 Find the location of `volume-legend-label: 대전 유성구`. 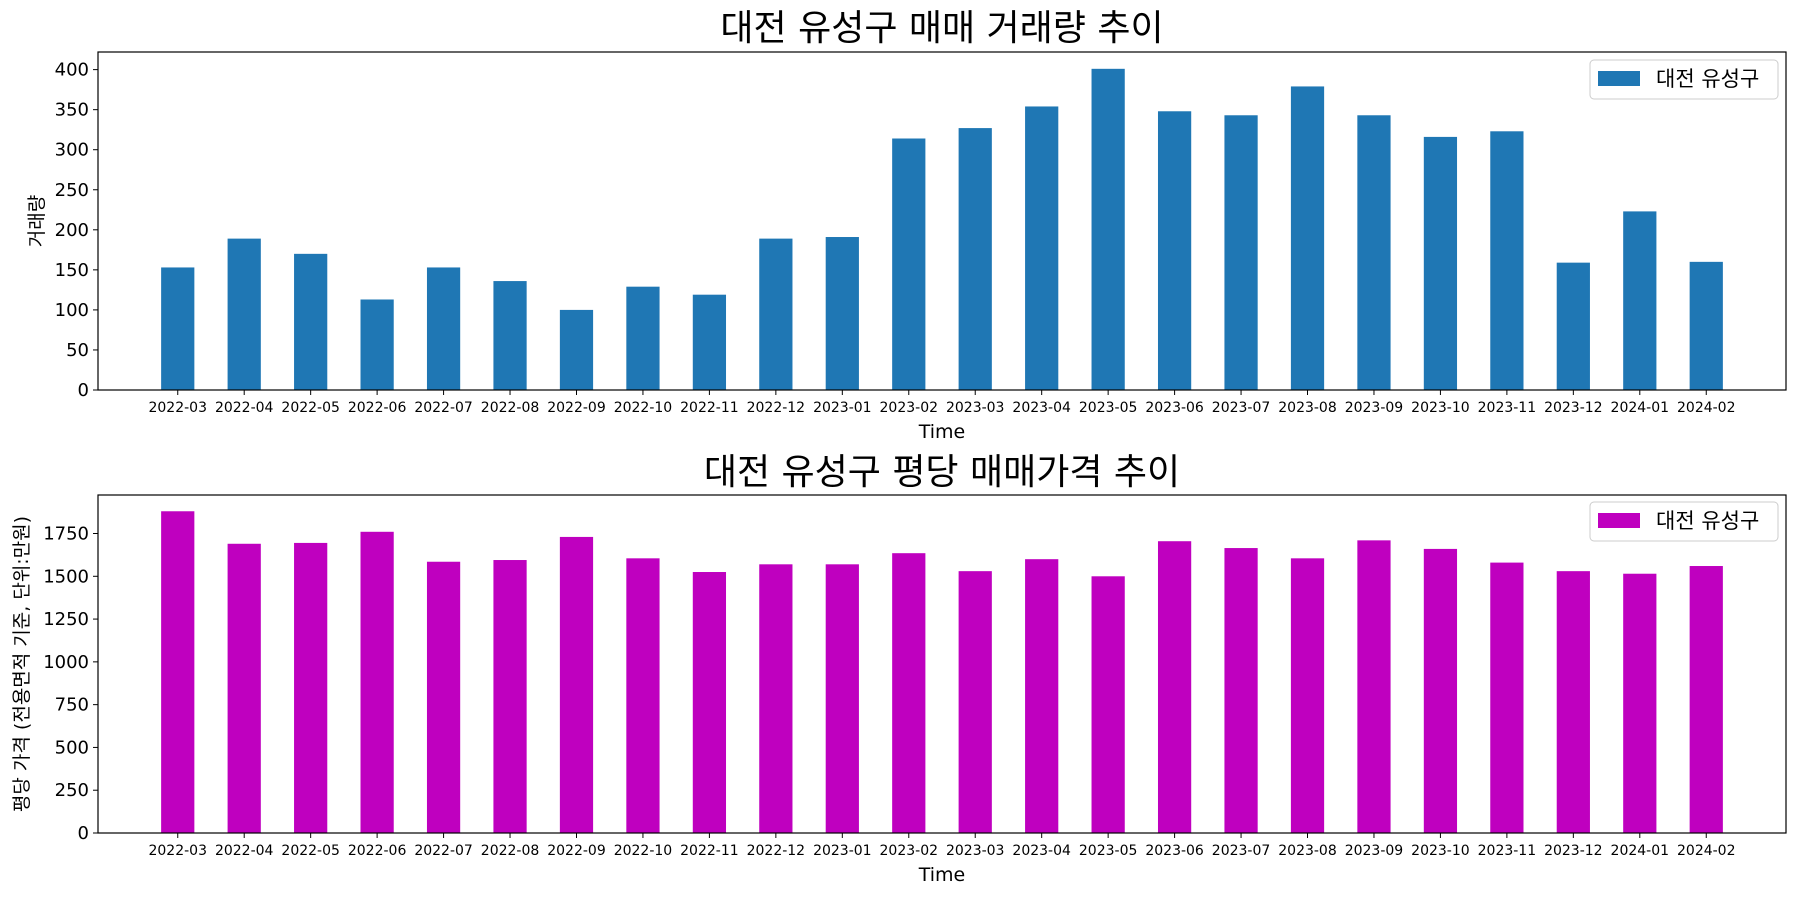

volume-legend-label: 대전 유성구 is located at coordinates (1707, 79).